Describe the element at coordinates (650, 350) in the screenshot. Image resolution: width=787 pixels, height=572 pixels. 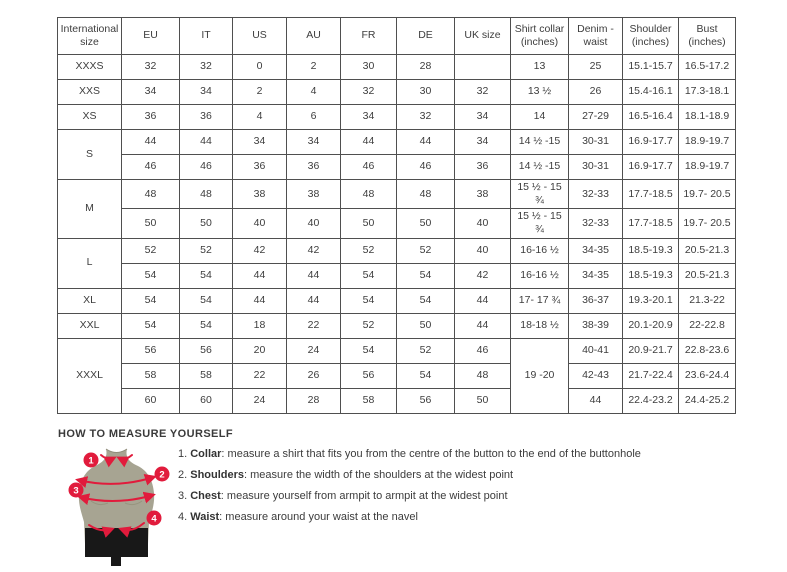
I see `table-cell: 20.9-21.7` at that location.